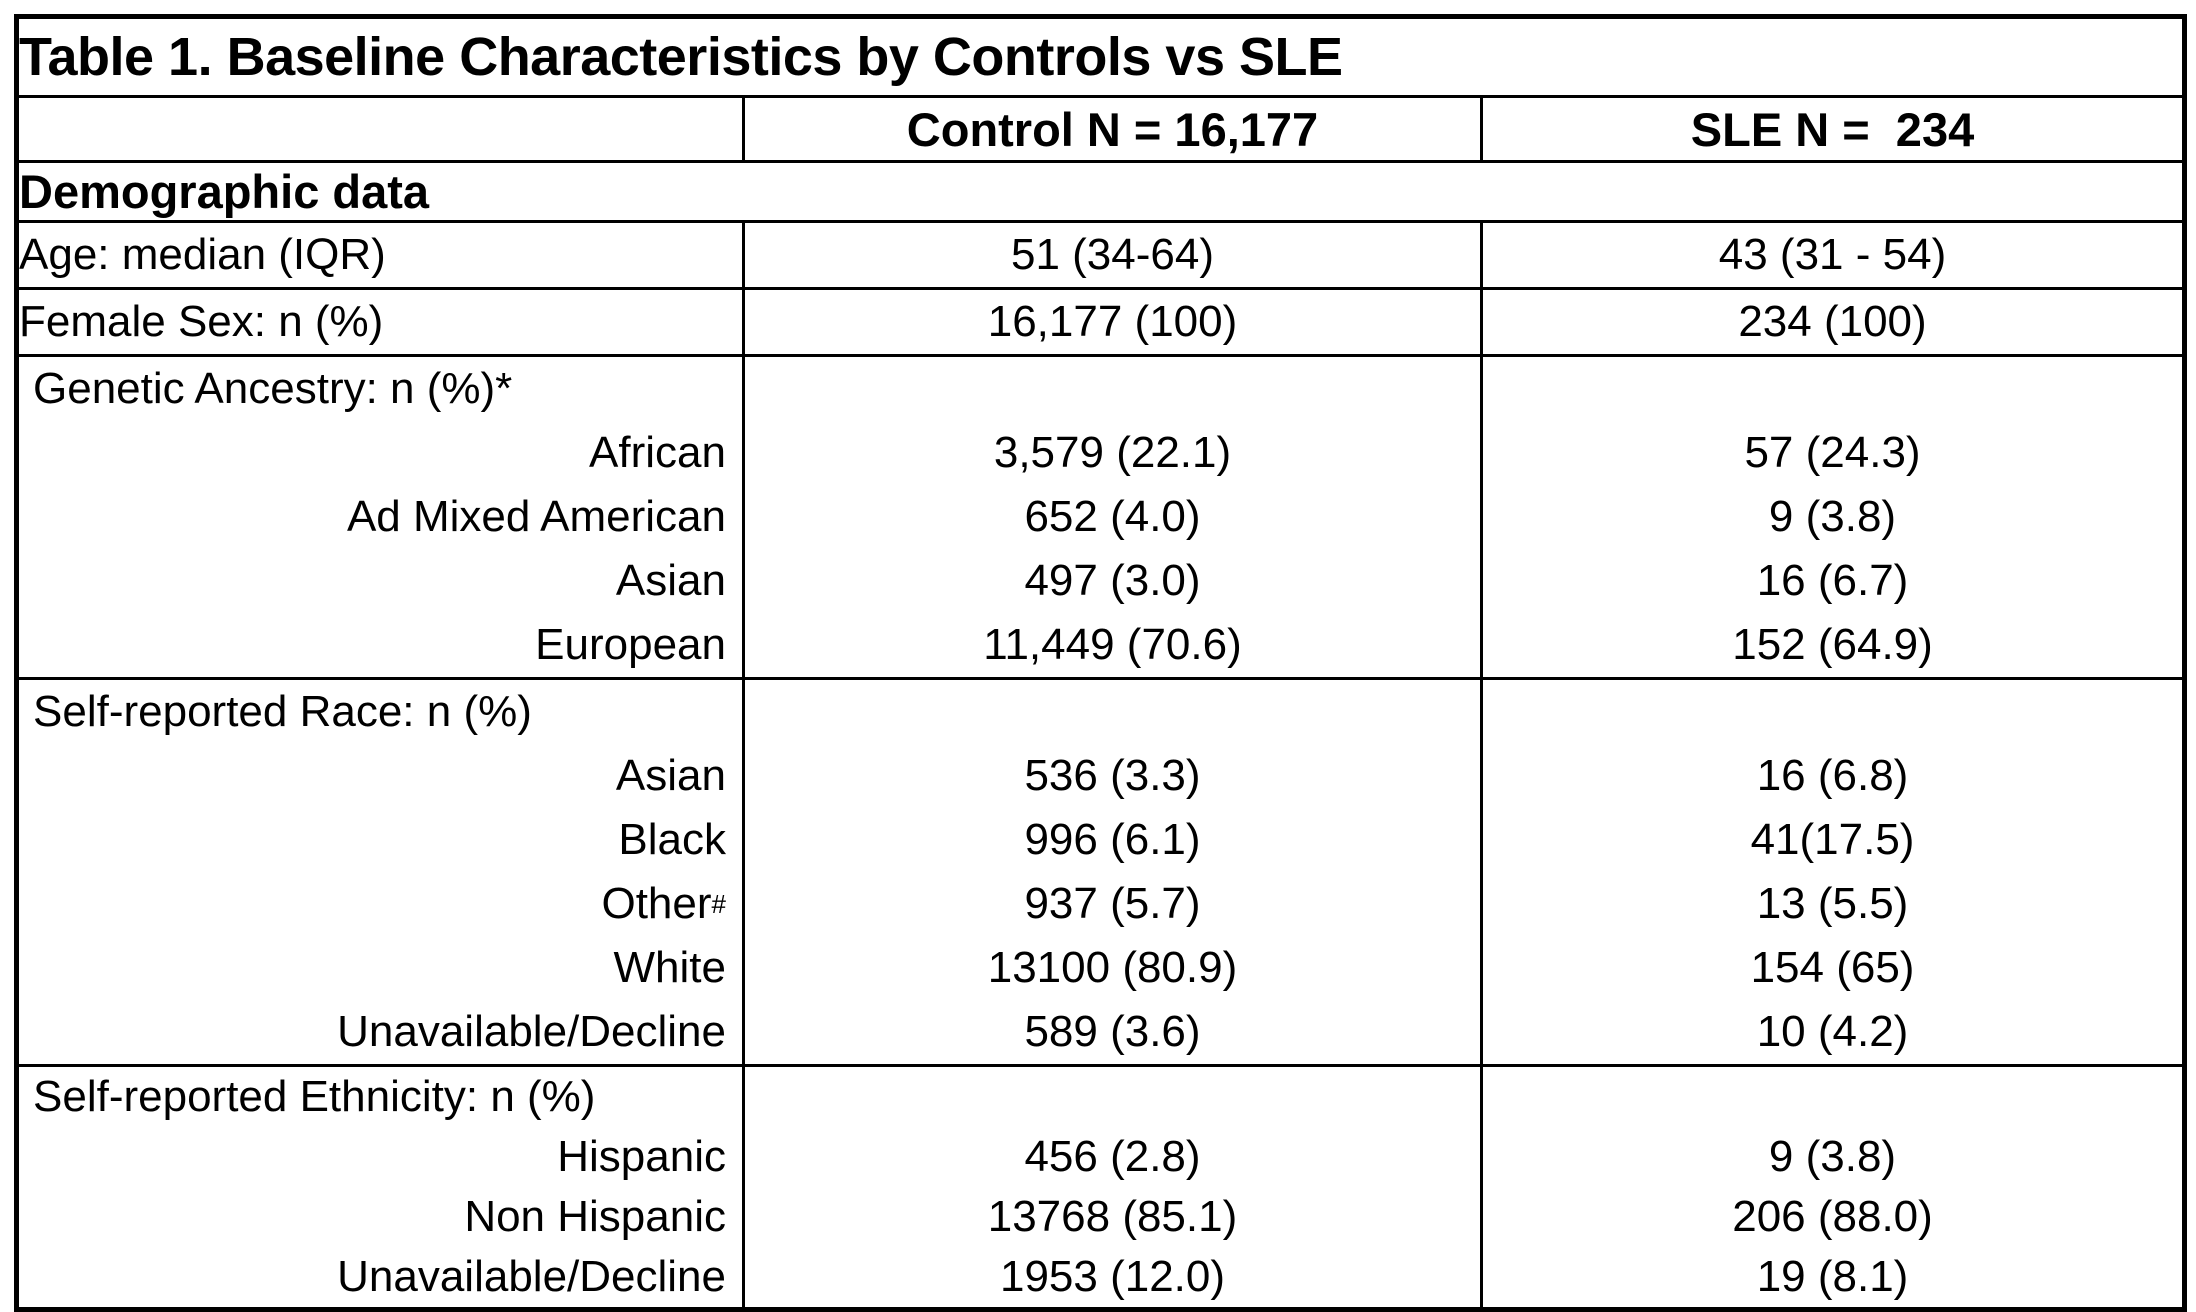 The height and width of the screenshot is (1312, 2196). What do you see at coordinates (1112, 967) in the screenshot?
I see `race-white-control-value: 13100 (80.9)` at bounding box center [1112, 967].